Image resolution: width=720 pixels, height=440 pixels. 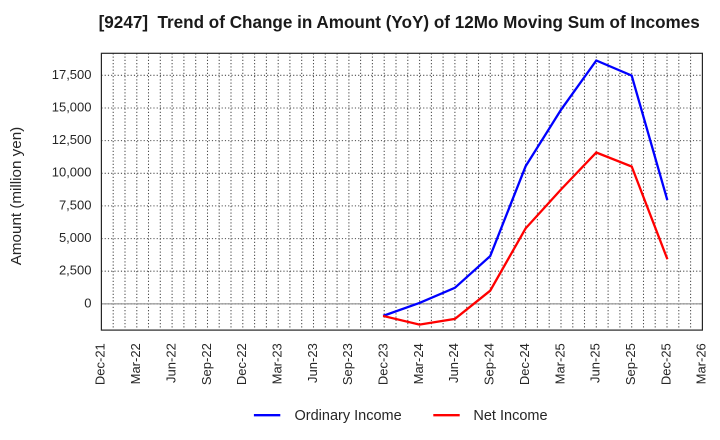 What do you see at coordinates (383, 364) in the screenshot?
I see `svg-text: Dec-23` at bounding box center [383, 364].